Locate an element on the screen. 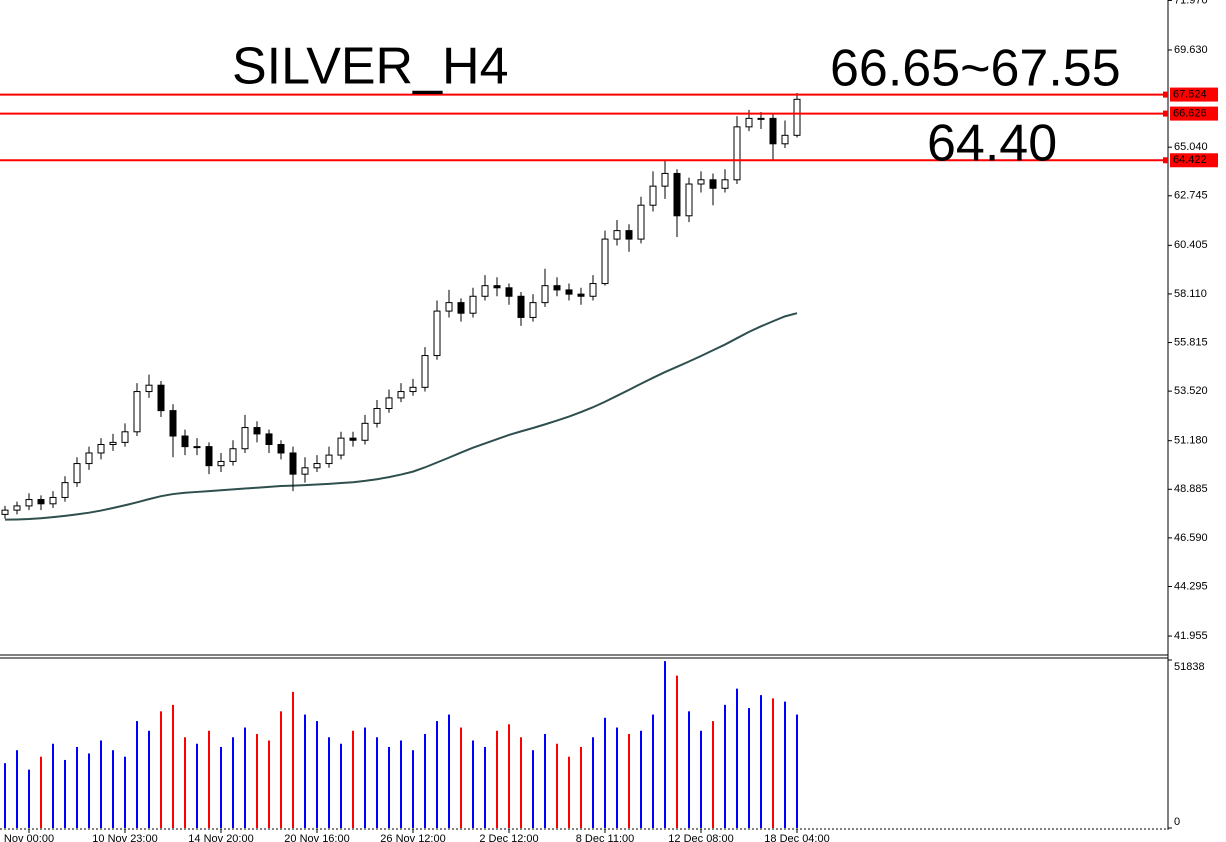  x-tick-label: 26 Nov 12:00 is located at coordinates (412, 837).